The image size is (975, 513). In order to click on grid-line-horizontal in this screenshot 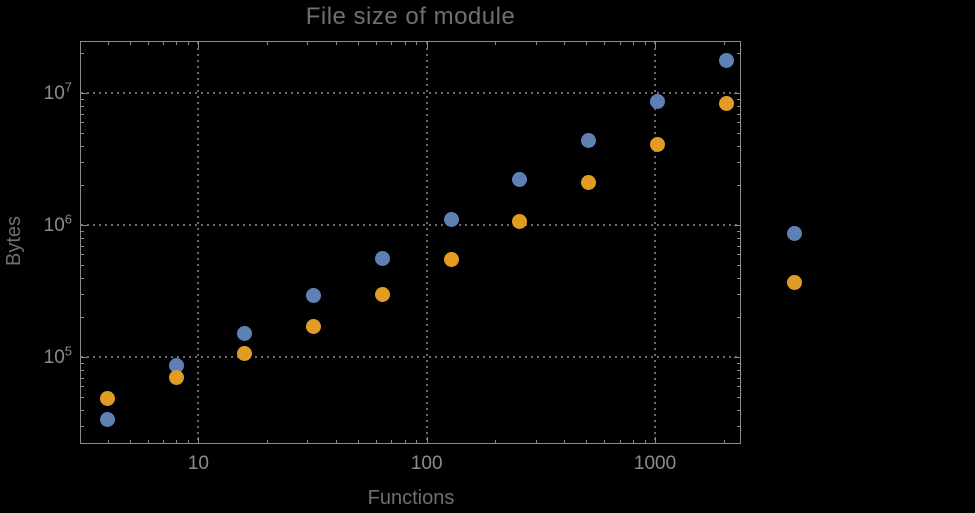, I will do `click(410, 225)`.